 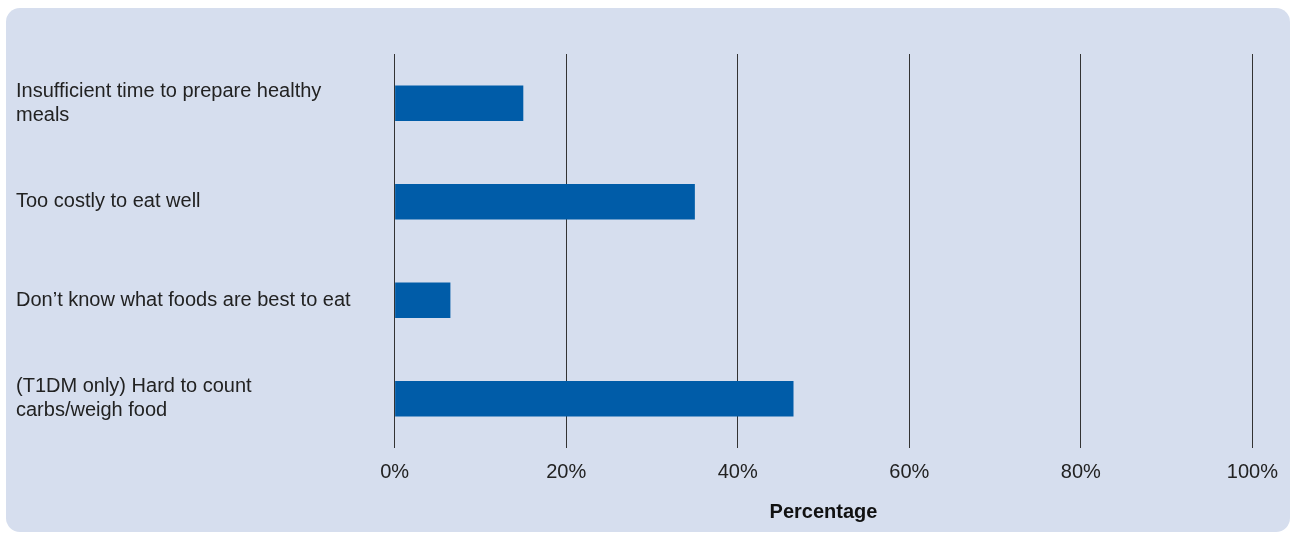 What do you see at coordinates (737, 470) in the screenshot?
I see `x-tick-label: 40%` at bounding box center [737, 470].